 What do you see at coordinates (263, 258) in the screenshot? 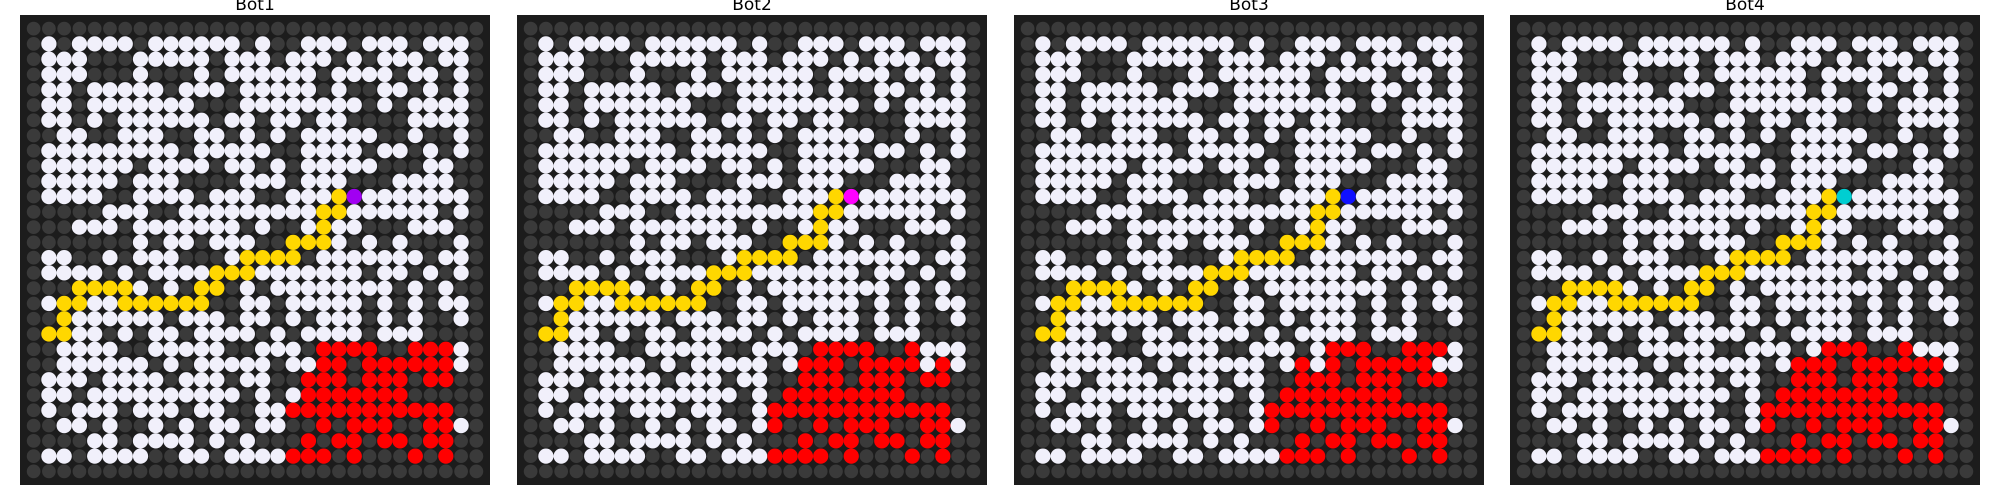
I see `path-cell` at bounding box center [263, 258].